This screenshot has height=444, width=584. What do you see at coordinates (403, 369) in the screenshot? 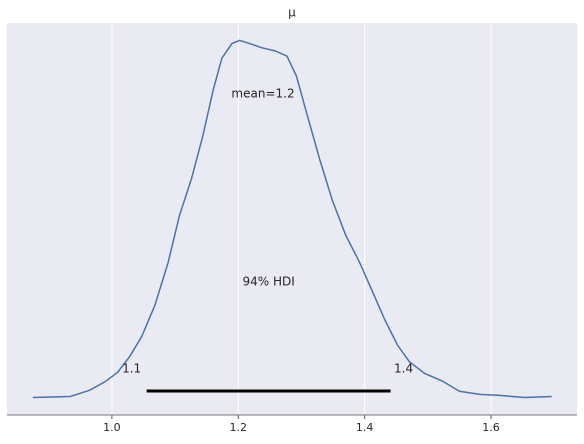
I see `hdi-value-label: 1.4` at bounding box center [403, 369].